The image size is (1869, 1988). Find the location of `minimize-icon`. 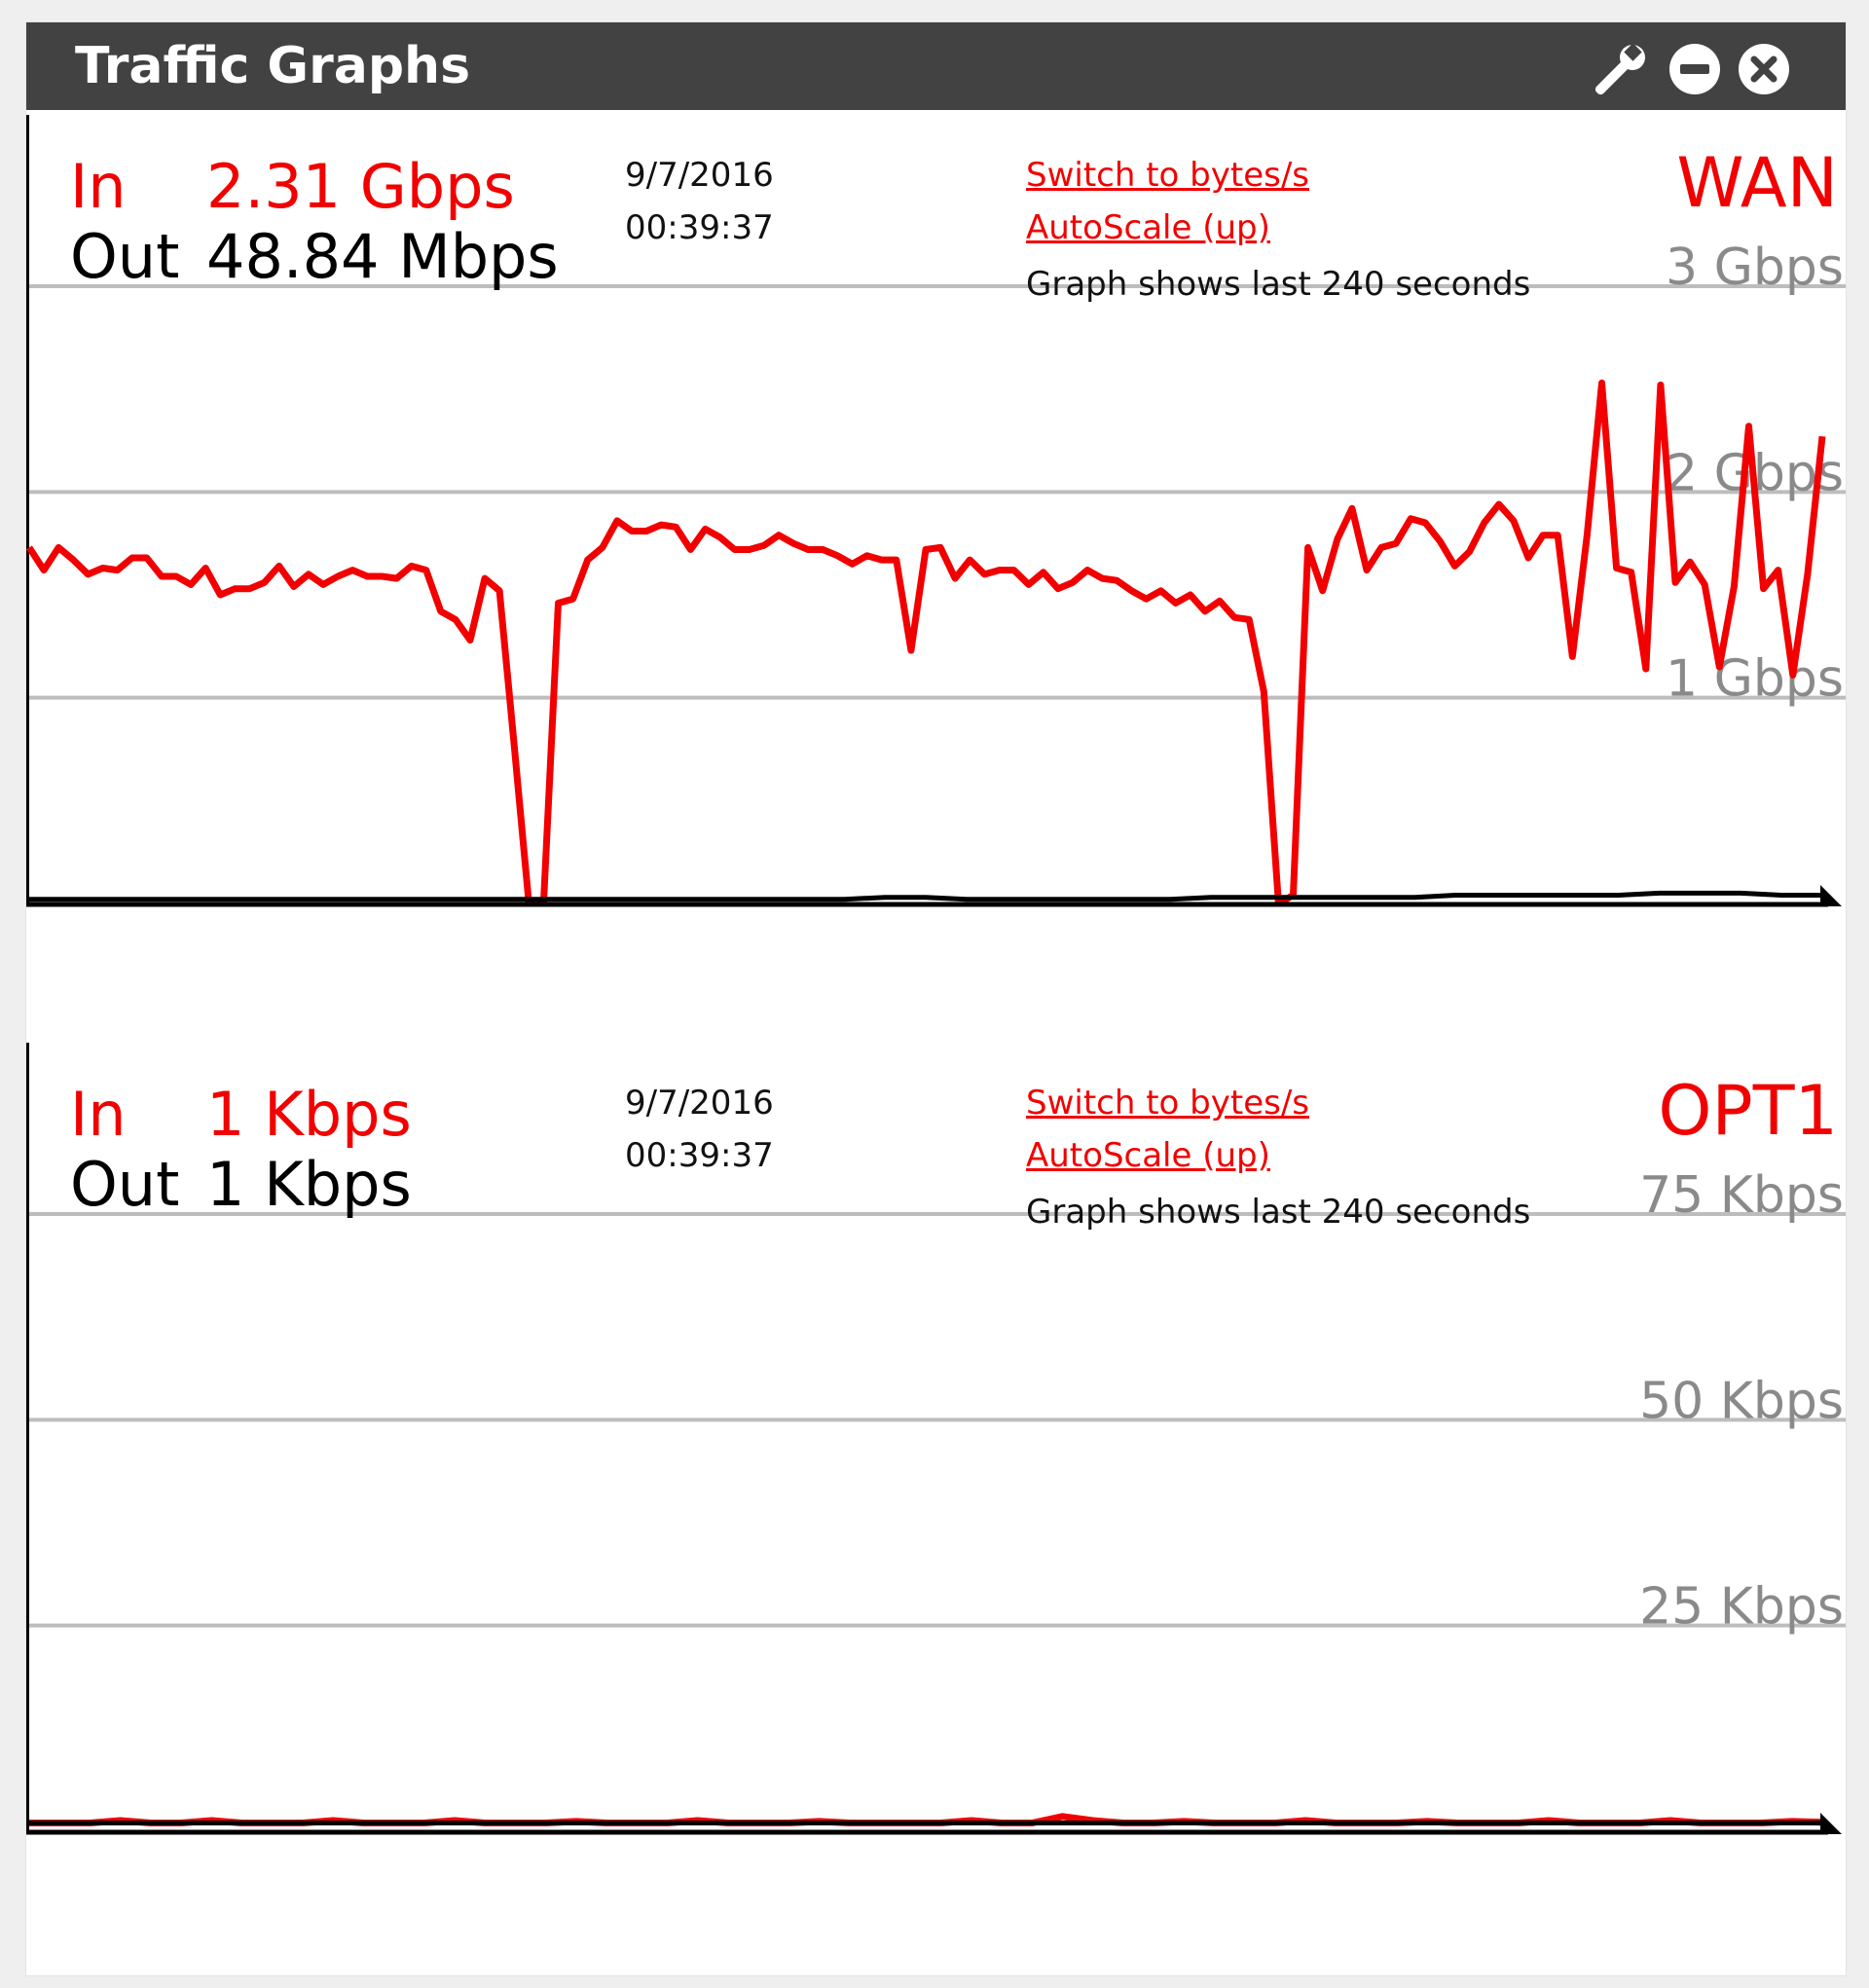

minimize-icon is located at coordinates (1694, 69).